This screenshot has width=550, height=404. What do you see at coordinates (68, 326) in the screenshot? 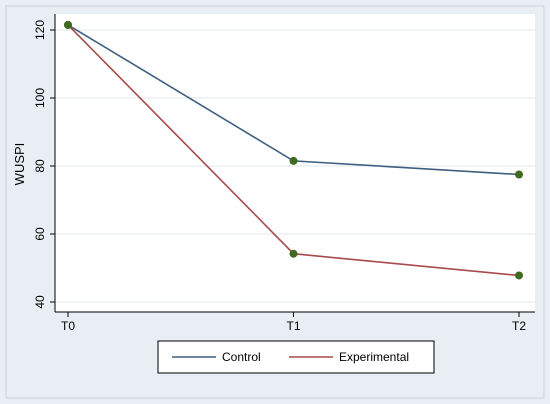
I see `x-tick-label-T0: T0` at bounding box center [68, 326].